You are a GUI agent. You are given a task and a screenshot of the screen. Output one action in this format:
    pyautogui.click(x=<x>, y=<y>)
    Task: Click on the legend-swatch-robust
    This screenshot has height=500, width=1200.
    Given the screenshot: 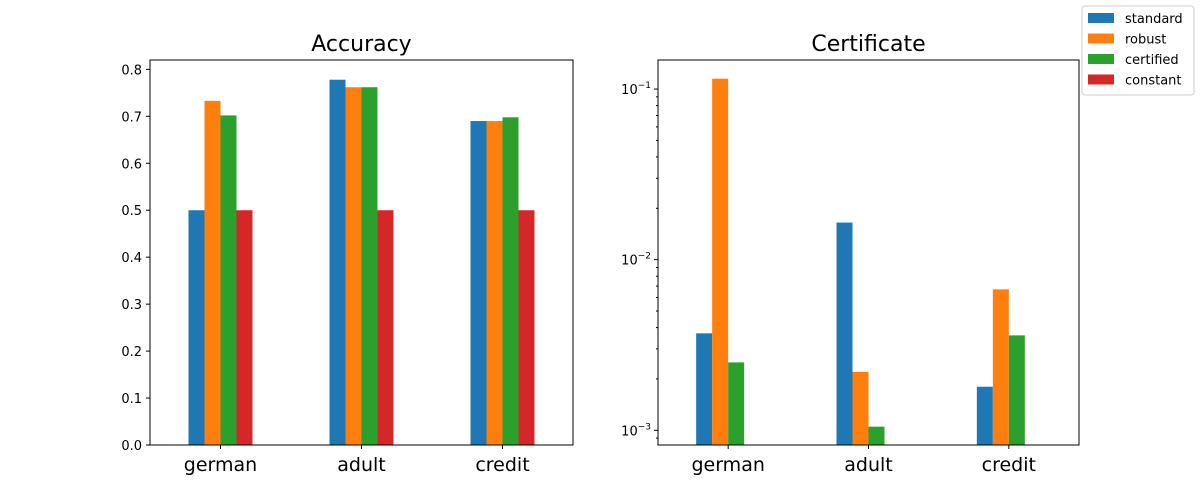 What is the action you would take?
    pyautogui.click(x=1101, y=38)
    